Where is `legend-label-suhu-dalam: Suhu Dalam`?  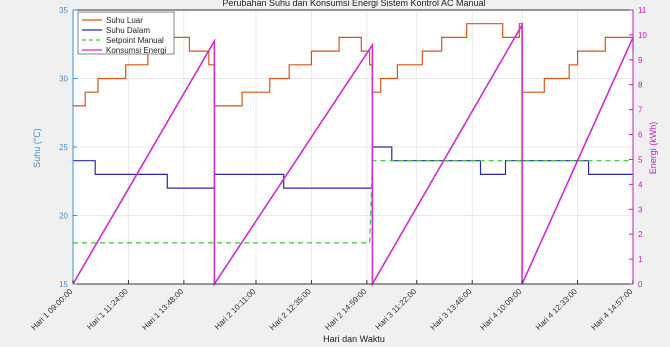 legend-label-suhu-dalam: Suhu Dalam is located at coordinates (128, 30).